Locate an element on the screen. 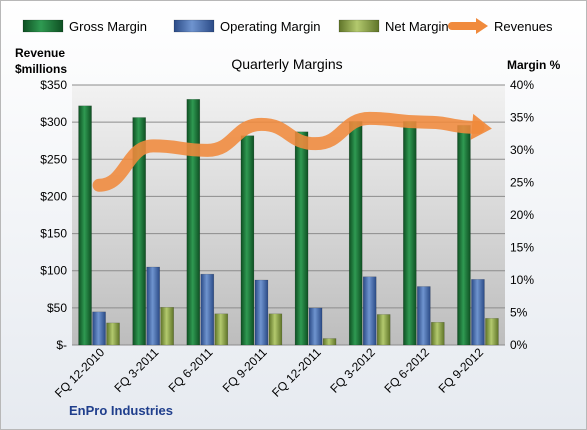 The width and height of the screenshot is (587, 430). left-axis-title-line1: Revenue is located at coordinates (40, 53).